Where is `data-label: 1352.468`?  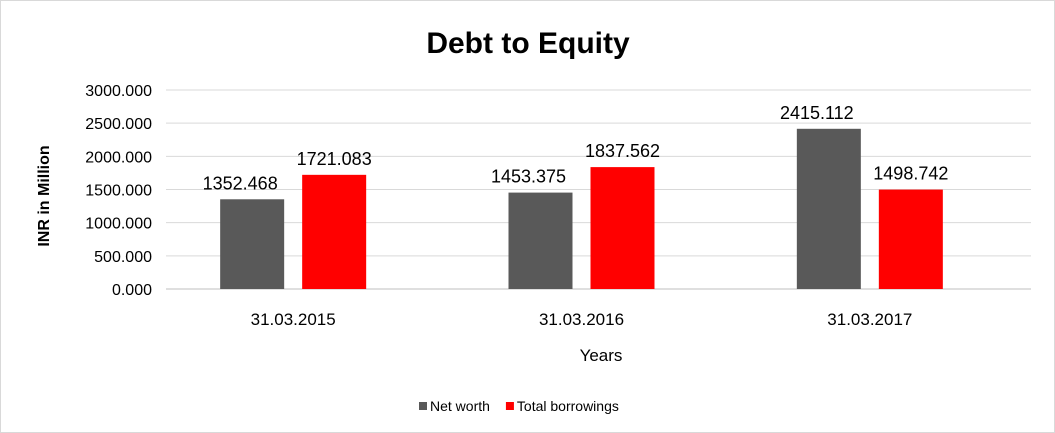
data-label: 1352.468 is located at coordinates (240, 183).